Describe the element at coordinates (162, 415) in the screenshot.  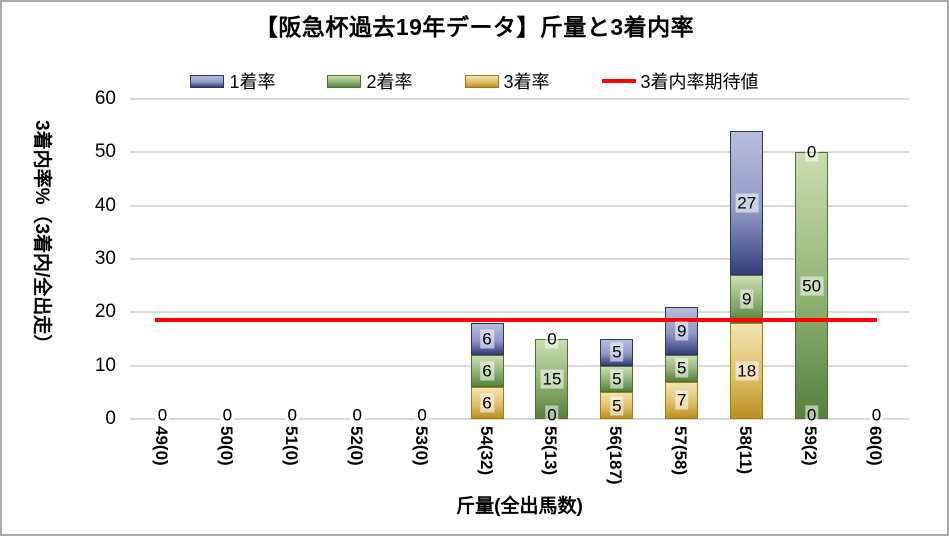
I see `data-label-rate1-49(0): 0` at that location.